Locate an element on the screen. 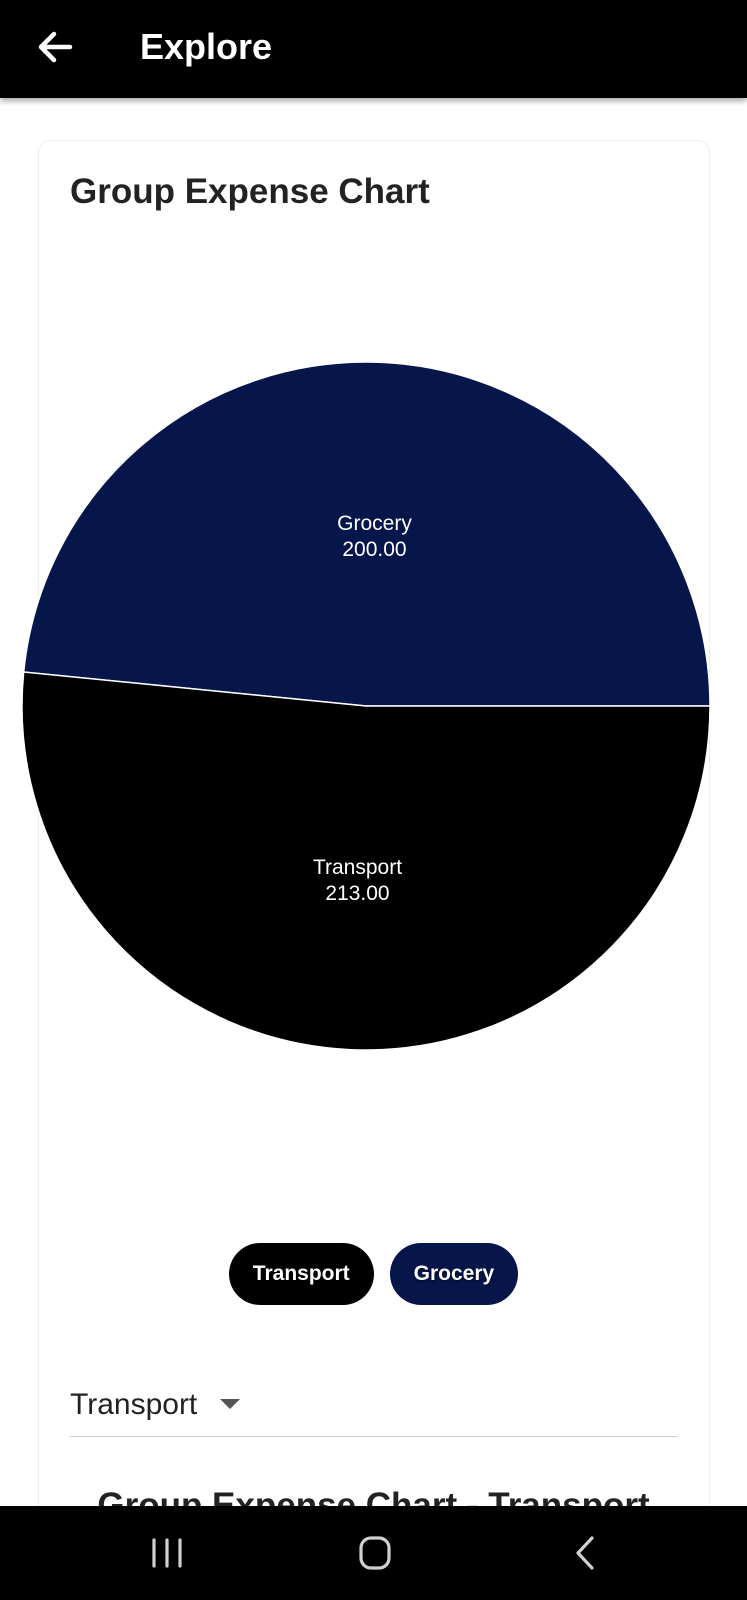  back-button is located at coordinates (55, 47).